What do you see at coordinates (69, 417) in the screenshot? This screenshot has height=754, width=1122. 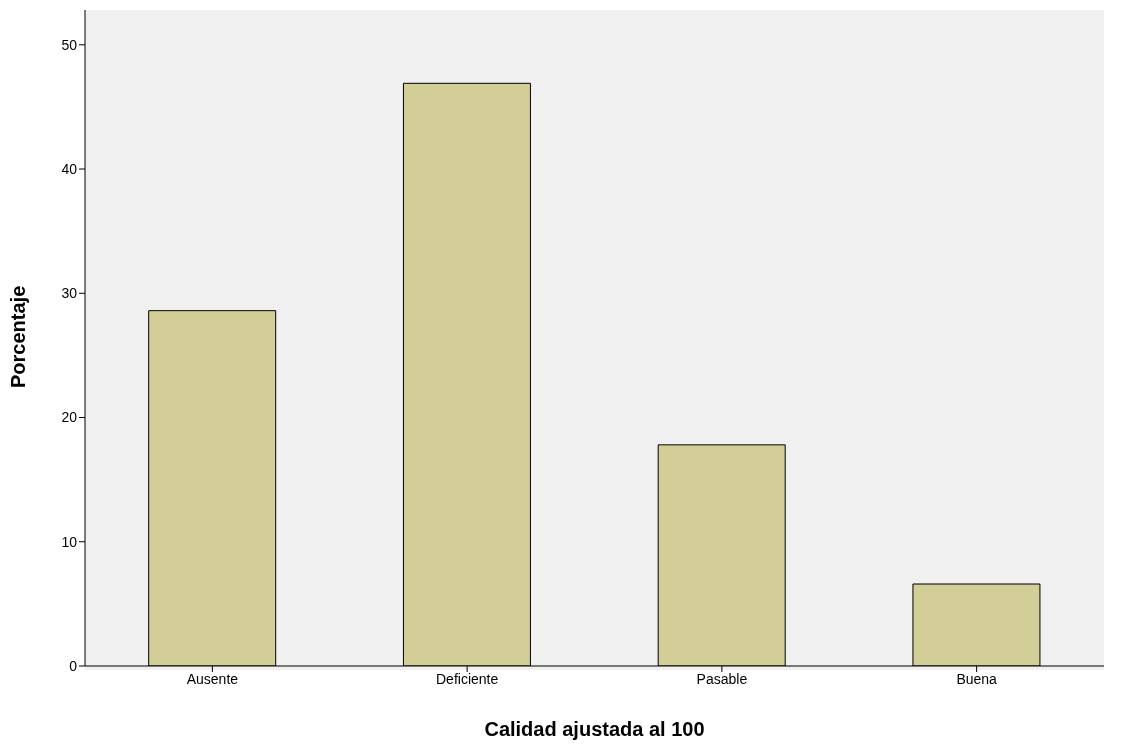 I see `y-tick-label: 20` at bounding box center [69, 417].